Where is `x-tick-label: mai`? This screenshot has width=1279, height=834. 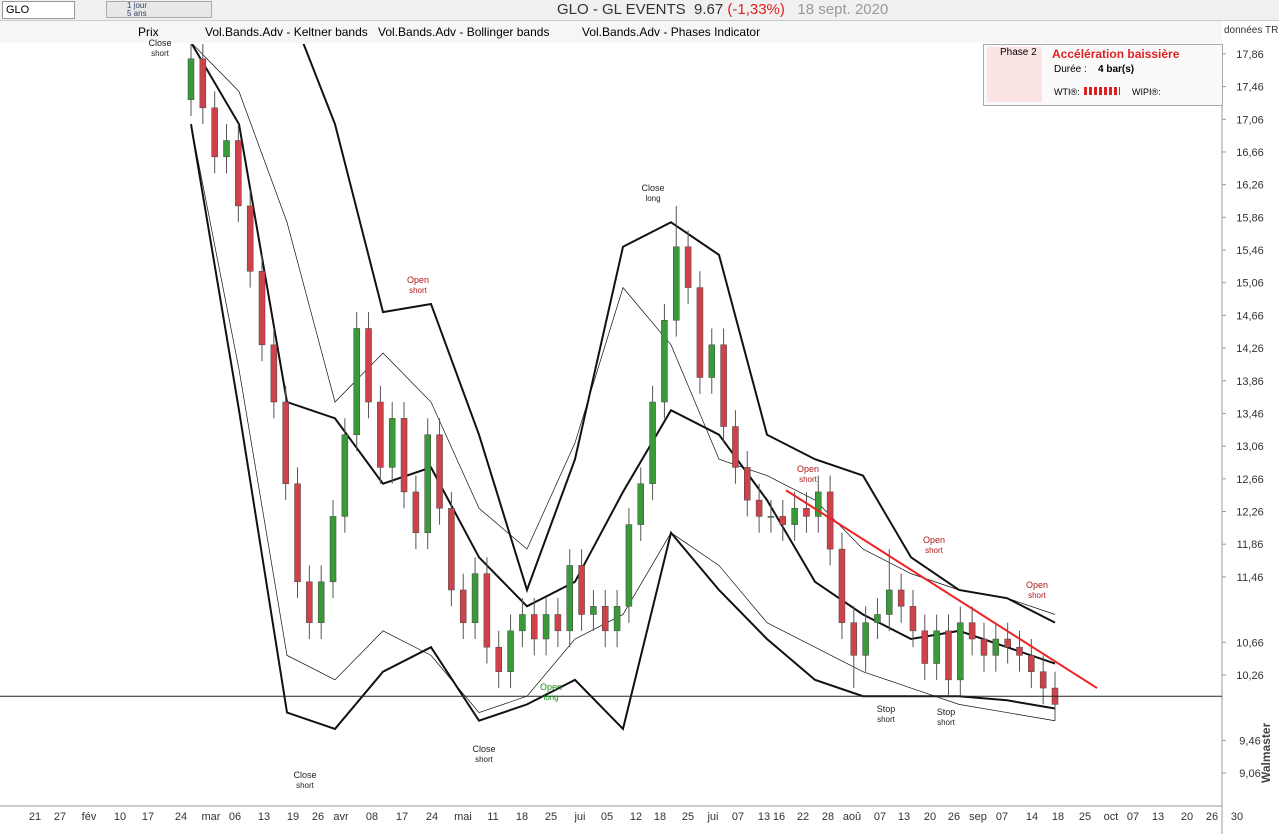 x-tick-label: mai is located at coordinates (463, 817).